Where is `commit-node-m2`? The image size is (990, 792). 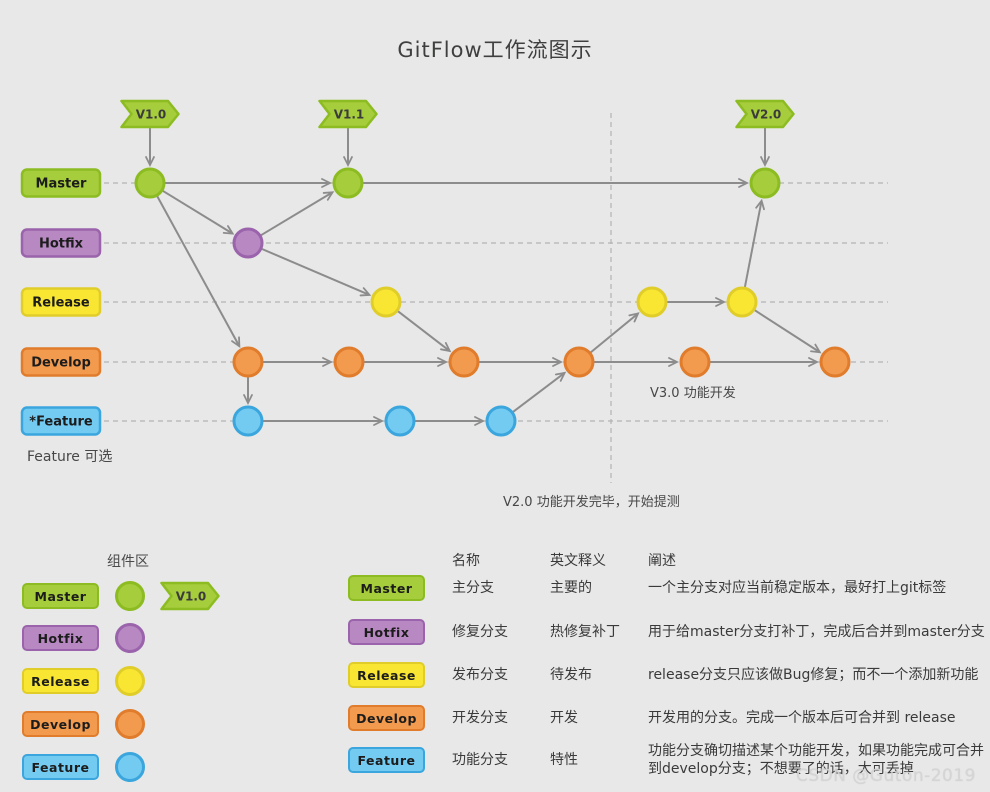
commit-node-m2 is located at coordinates (348, 183).